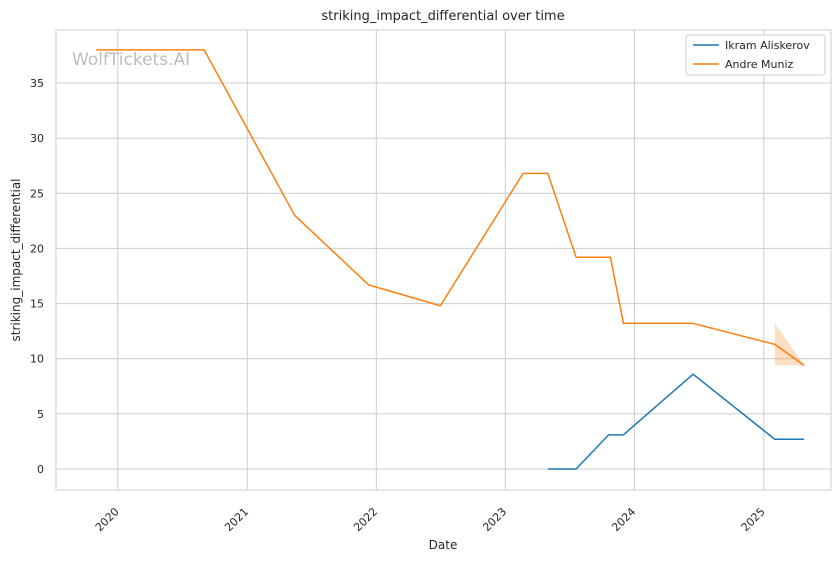 The width and height of the screenshot is (840, 561). Describe the element at coordinates (40, 469) in the screenshot. I see `y-tick-label: 0` at that location.